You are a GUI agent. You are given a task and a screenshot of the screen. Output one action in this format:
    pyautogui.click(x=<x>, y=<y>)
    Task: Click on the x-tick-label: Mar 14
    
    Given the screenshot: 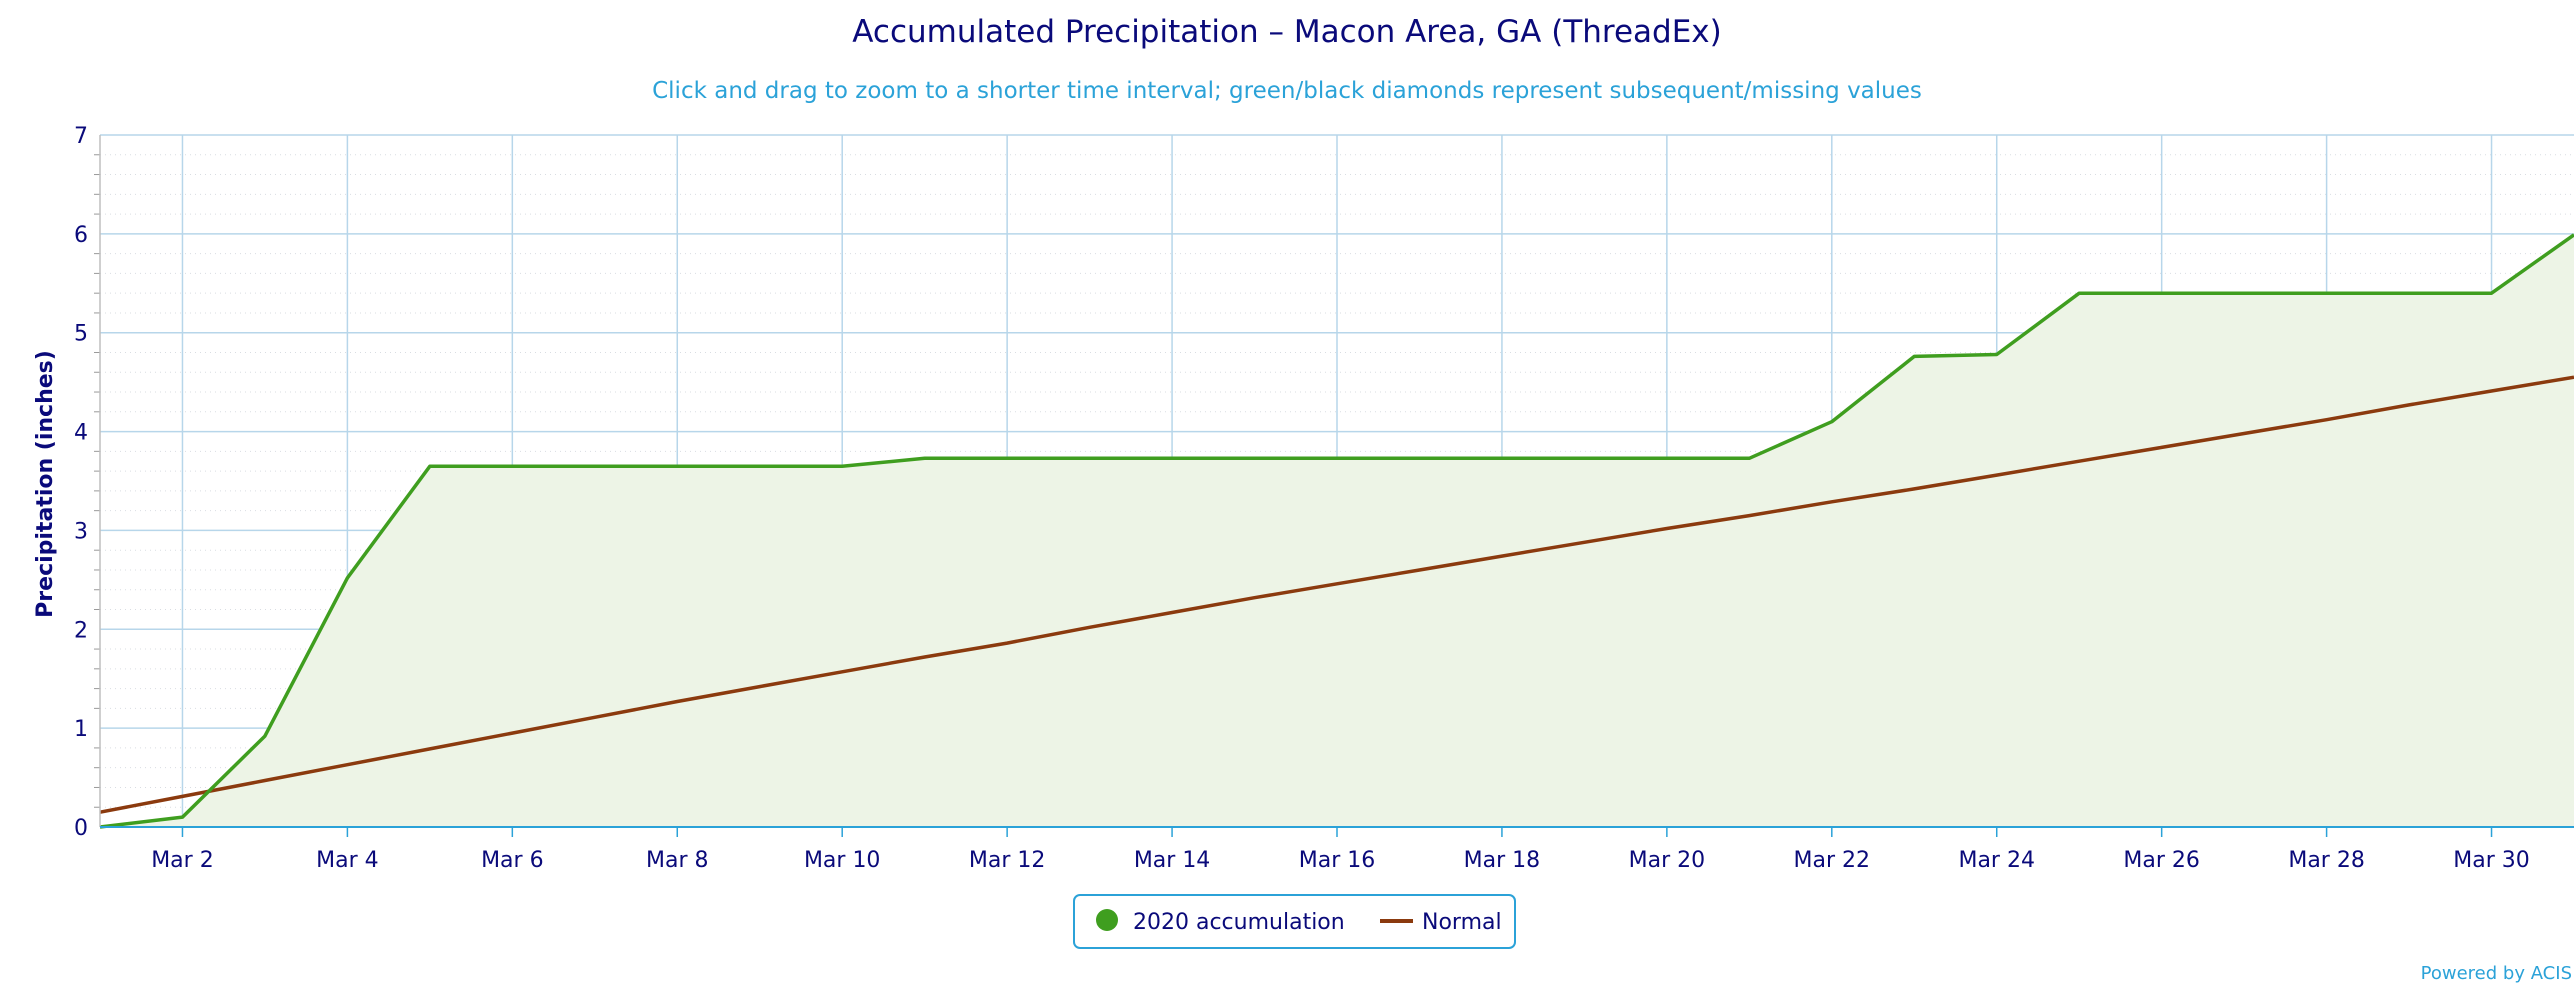 What is the action you would take?
    pyautogui.click(x=1172, y=860)
    